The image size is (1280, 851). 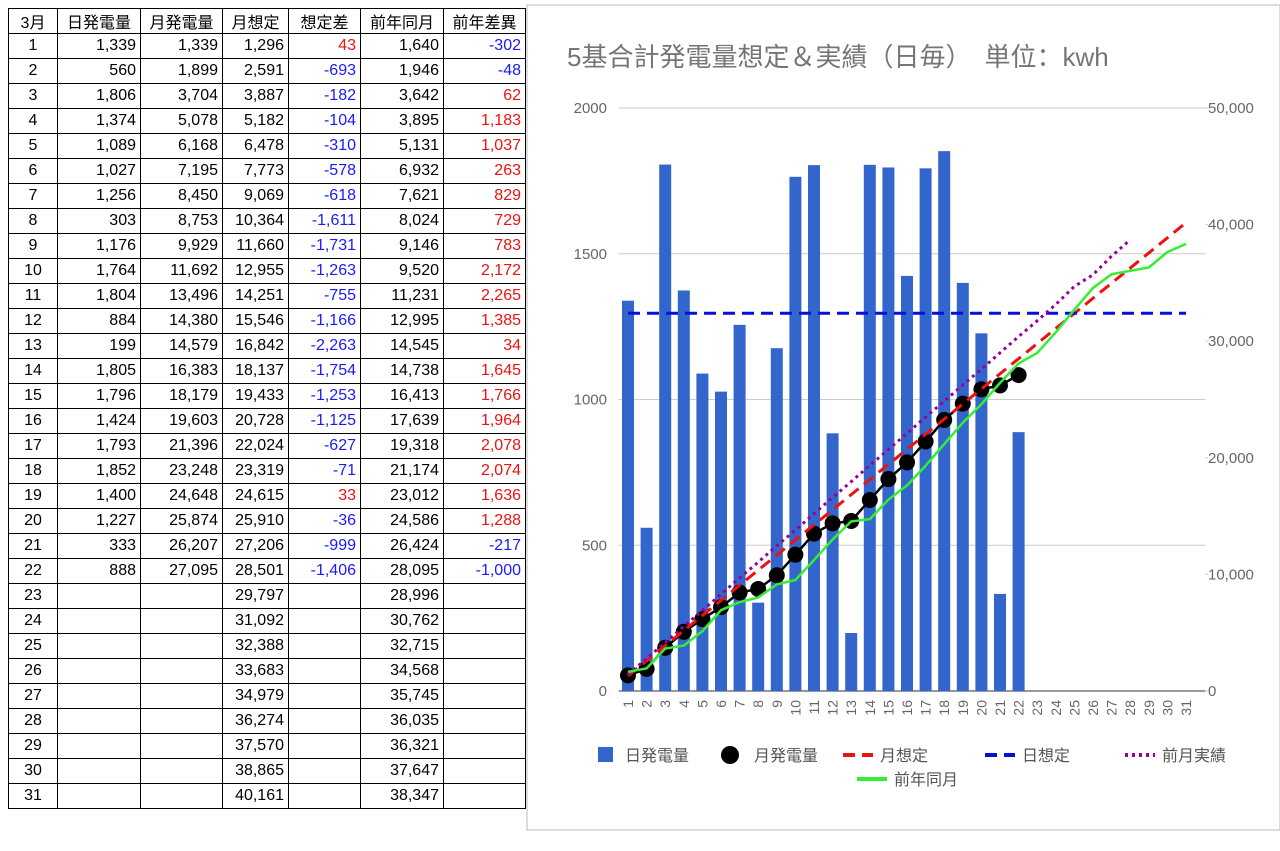 What do you see at coordinates (324, 321) in the screenshot?
I see `table-cell: -1,166` at bounding box center [324, 321].